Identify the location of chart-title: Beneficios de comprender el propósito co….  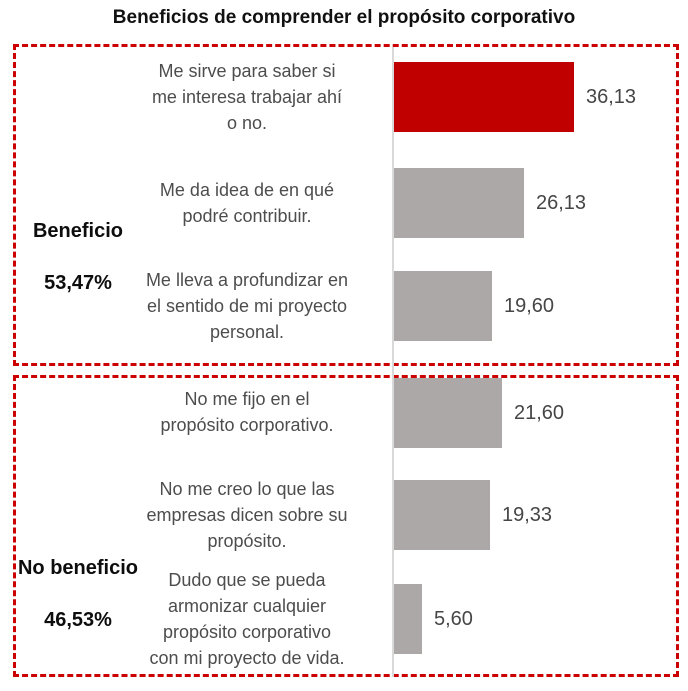
(344, 17).